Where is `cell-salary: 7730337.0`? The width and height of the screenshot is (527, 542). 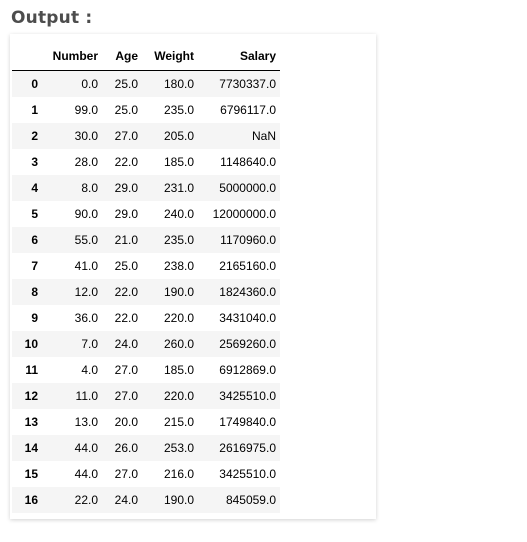
cell-salary: 7730337.0 is located at coordinates (247, 84).